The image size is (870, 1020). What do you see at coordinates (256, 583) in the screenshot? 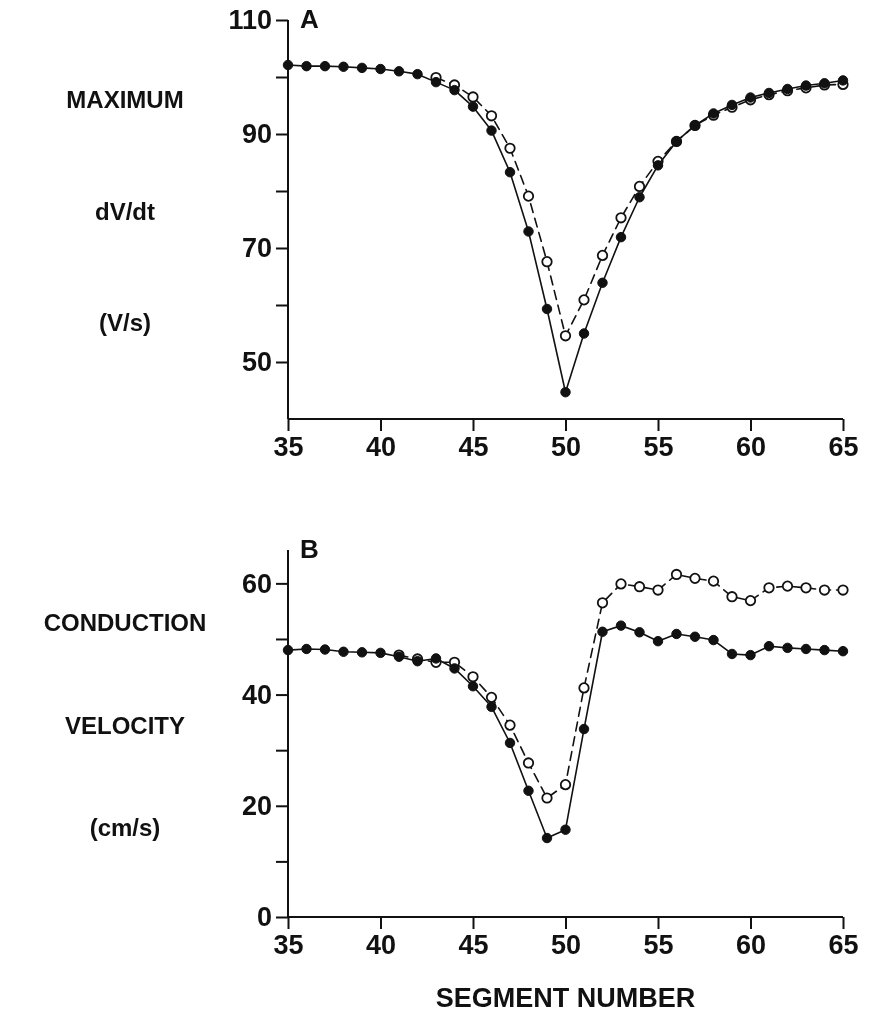
I see `y-tick-label: 60` at bounding box center [256, 583].